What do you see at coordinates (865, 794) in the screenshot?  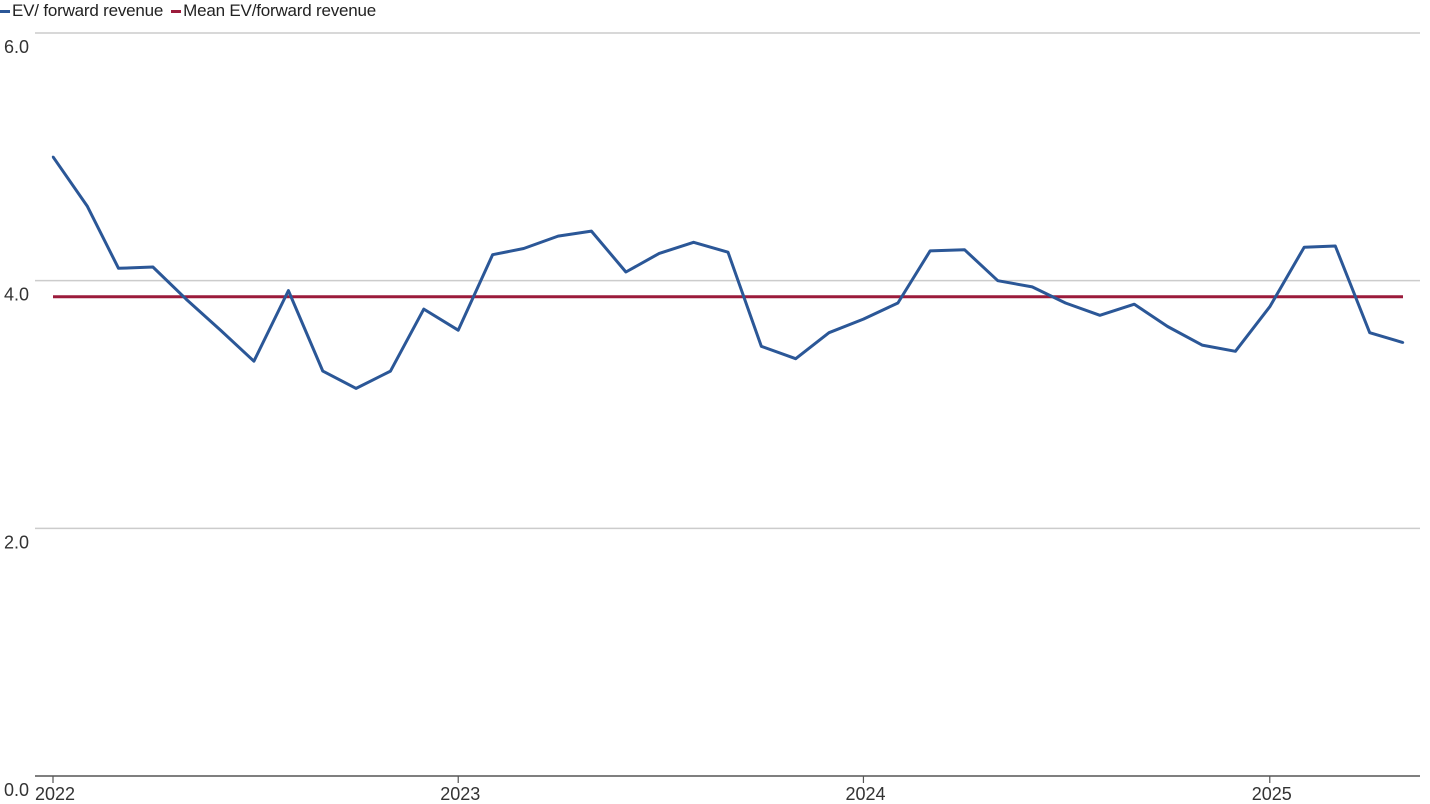 I see `x-tick-label: 2024` at bounding box center [865, 794].